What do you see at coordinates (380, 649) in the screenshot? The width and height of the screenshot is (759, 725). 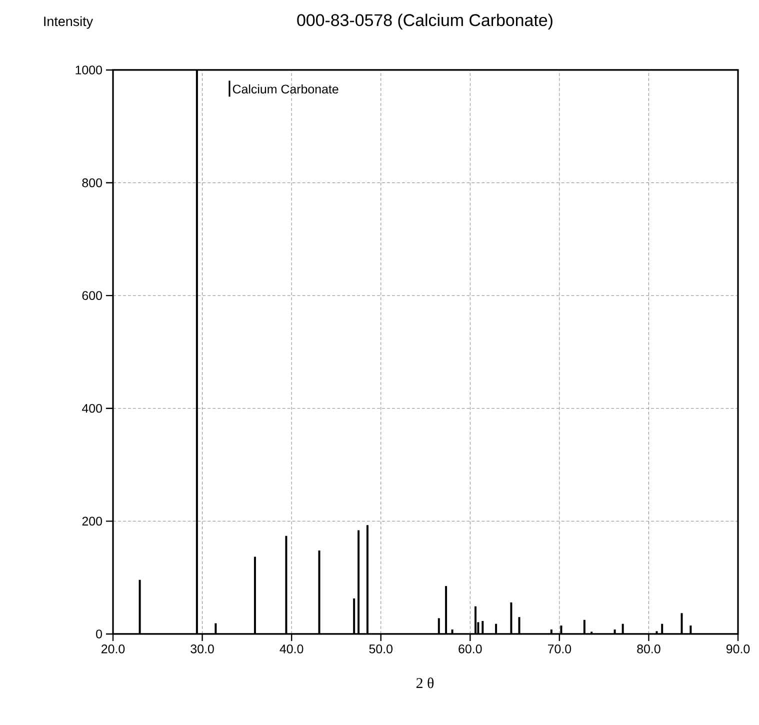 I see `x-tick-label: 50.0` at bounding box center [380, 649].